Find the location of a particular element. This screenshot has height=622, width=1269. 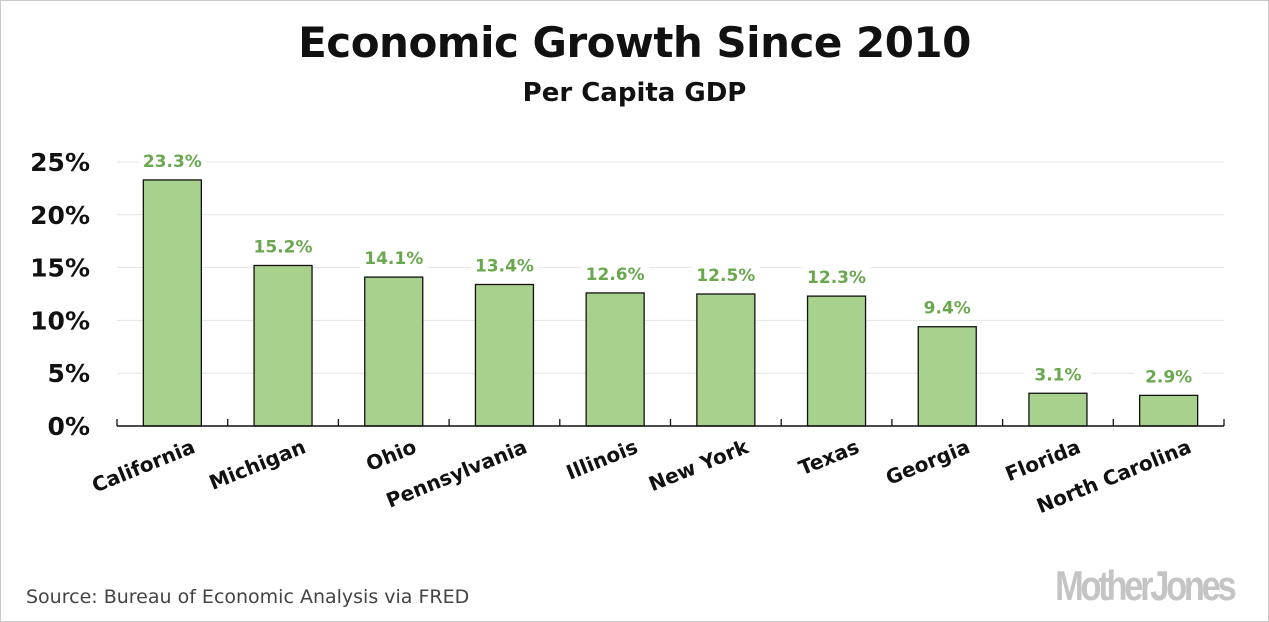

x-tick-label: Ohio is located at coordinates (391, 455).